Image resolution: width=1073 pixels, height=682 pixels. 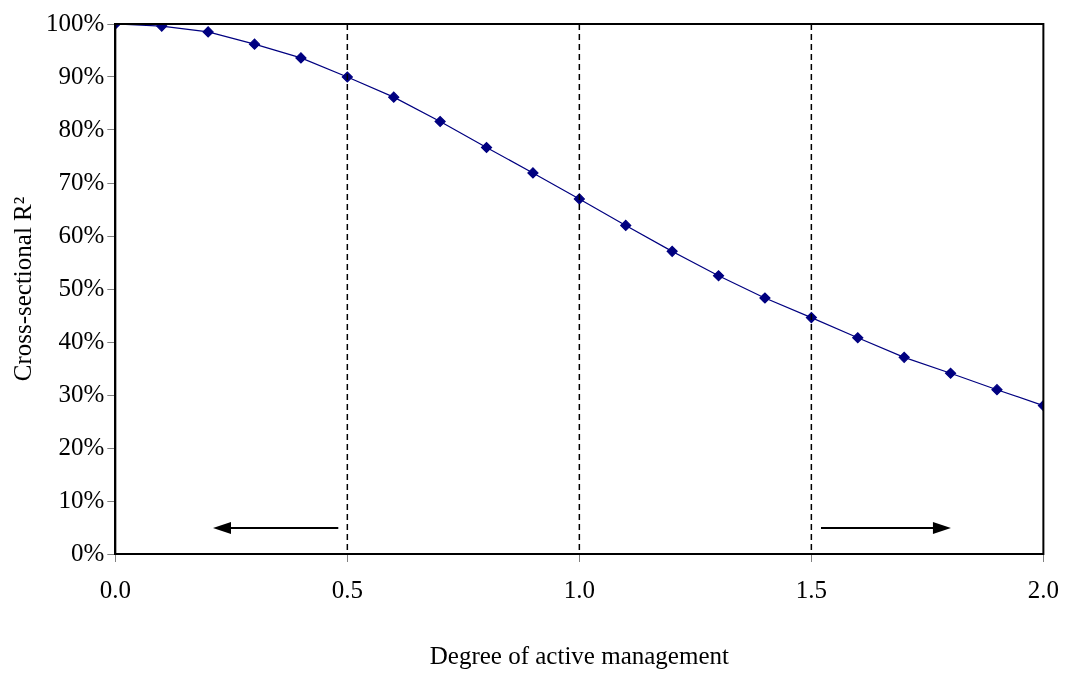 I want to click on y-tick-label: 60%, so click(x=81, y=234).